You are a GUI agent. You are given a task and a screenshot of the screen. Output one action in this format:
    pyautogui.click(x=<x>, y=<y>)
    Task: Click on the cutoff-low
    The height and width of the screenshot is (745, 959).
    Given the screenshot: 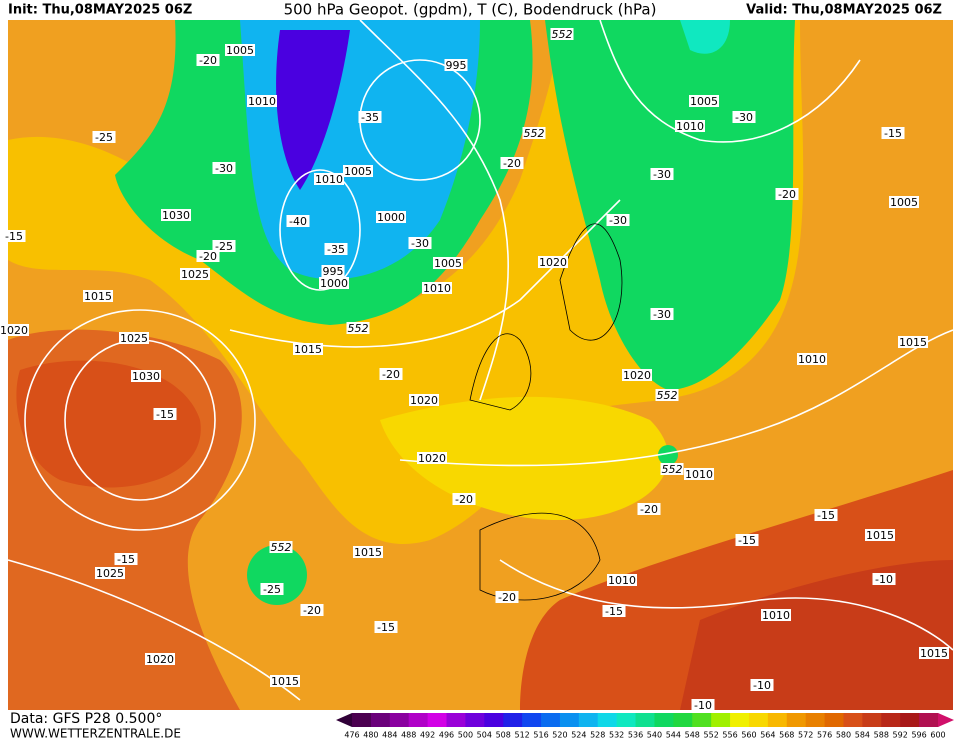 What is the action you would take?
    pyautogui.click(x=277, y=575)
    